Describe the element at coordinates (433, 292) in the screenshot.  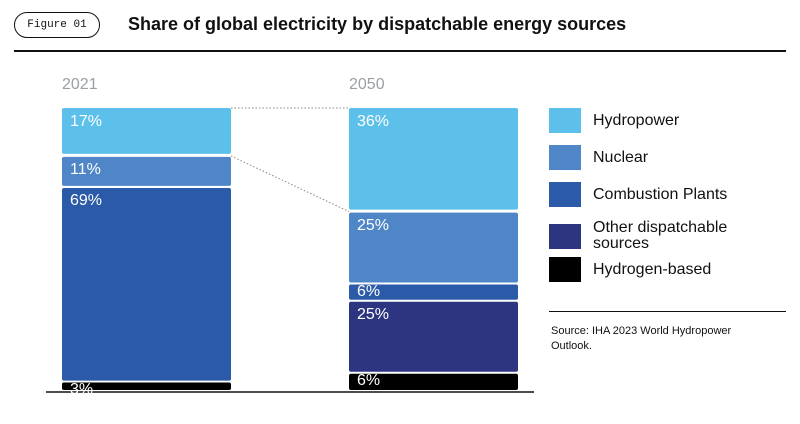
I see `bar-segment-2050-combustion-plants` at that location.